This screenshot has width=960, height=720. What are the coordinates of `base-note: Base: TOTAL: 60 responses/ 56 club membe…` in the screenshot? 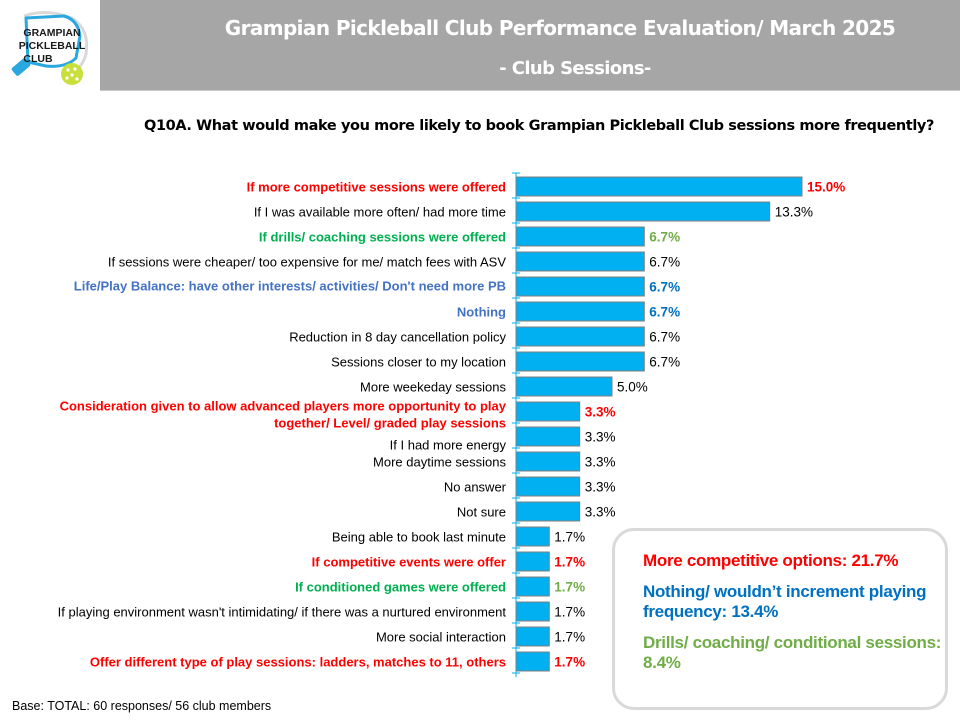 It's located at (142, 706).